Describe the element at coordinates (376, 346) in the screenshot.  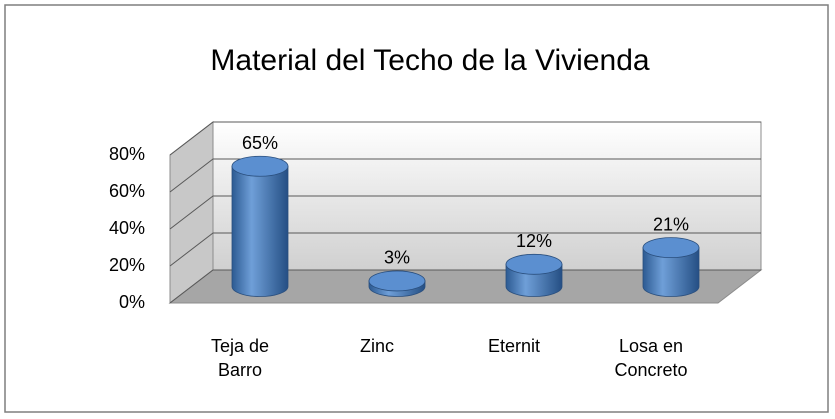
I see `x-tick-label: Zinc` at that location.